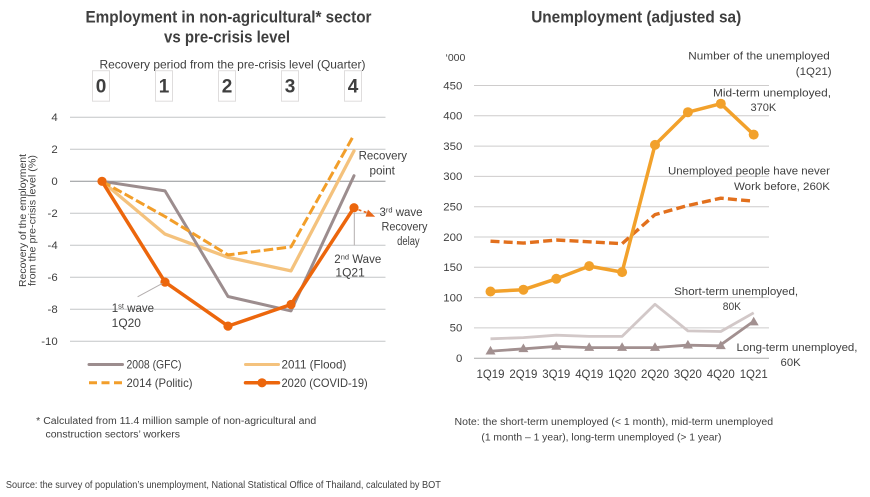  Describe the element at coordinates (456, 329) in the screenshot. I see `svg-text: 50` at that location.